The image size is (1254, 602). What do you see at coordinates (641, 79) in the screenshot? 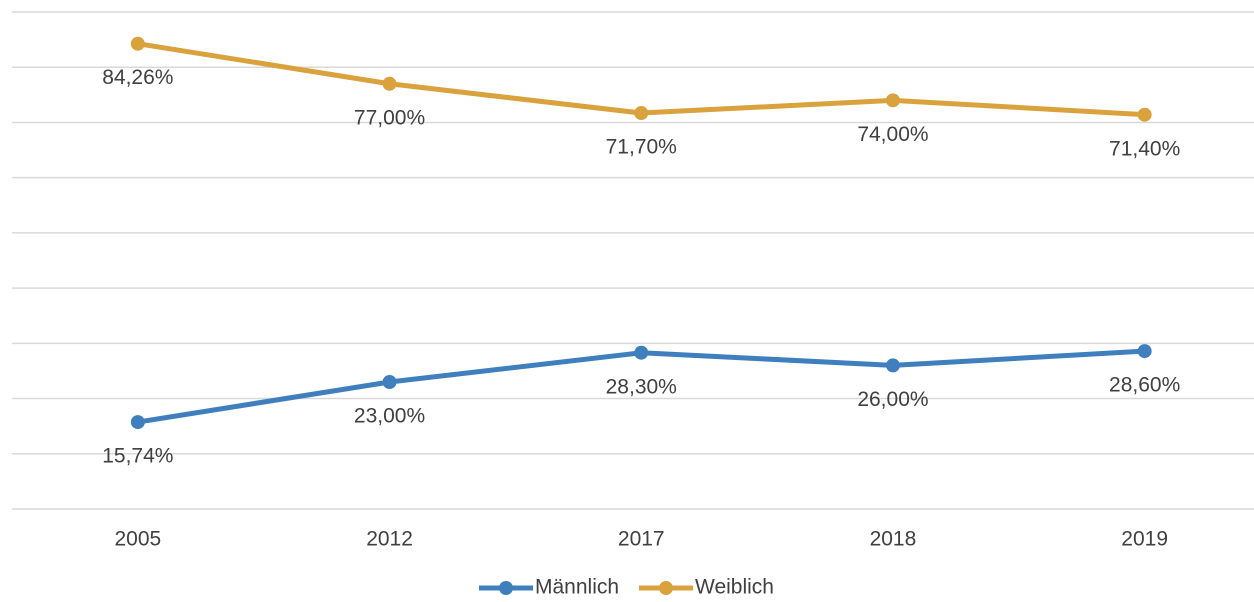
I see `series-line` at bounding box center [641, 79].